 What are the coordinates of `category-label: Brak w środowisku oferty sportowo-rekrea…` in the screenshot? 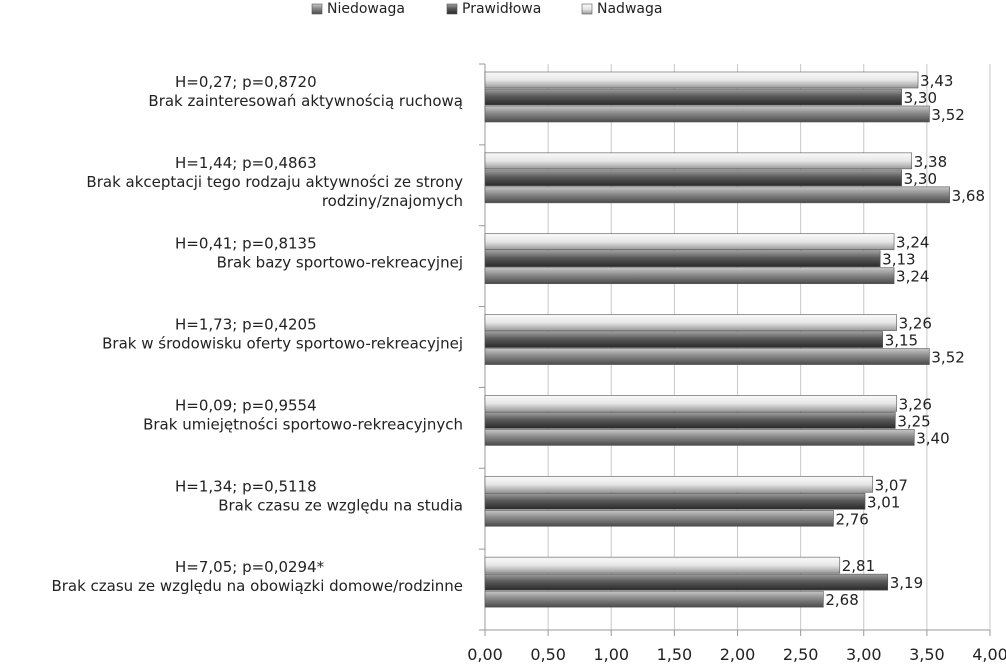 It's located at (282, 344).